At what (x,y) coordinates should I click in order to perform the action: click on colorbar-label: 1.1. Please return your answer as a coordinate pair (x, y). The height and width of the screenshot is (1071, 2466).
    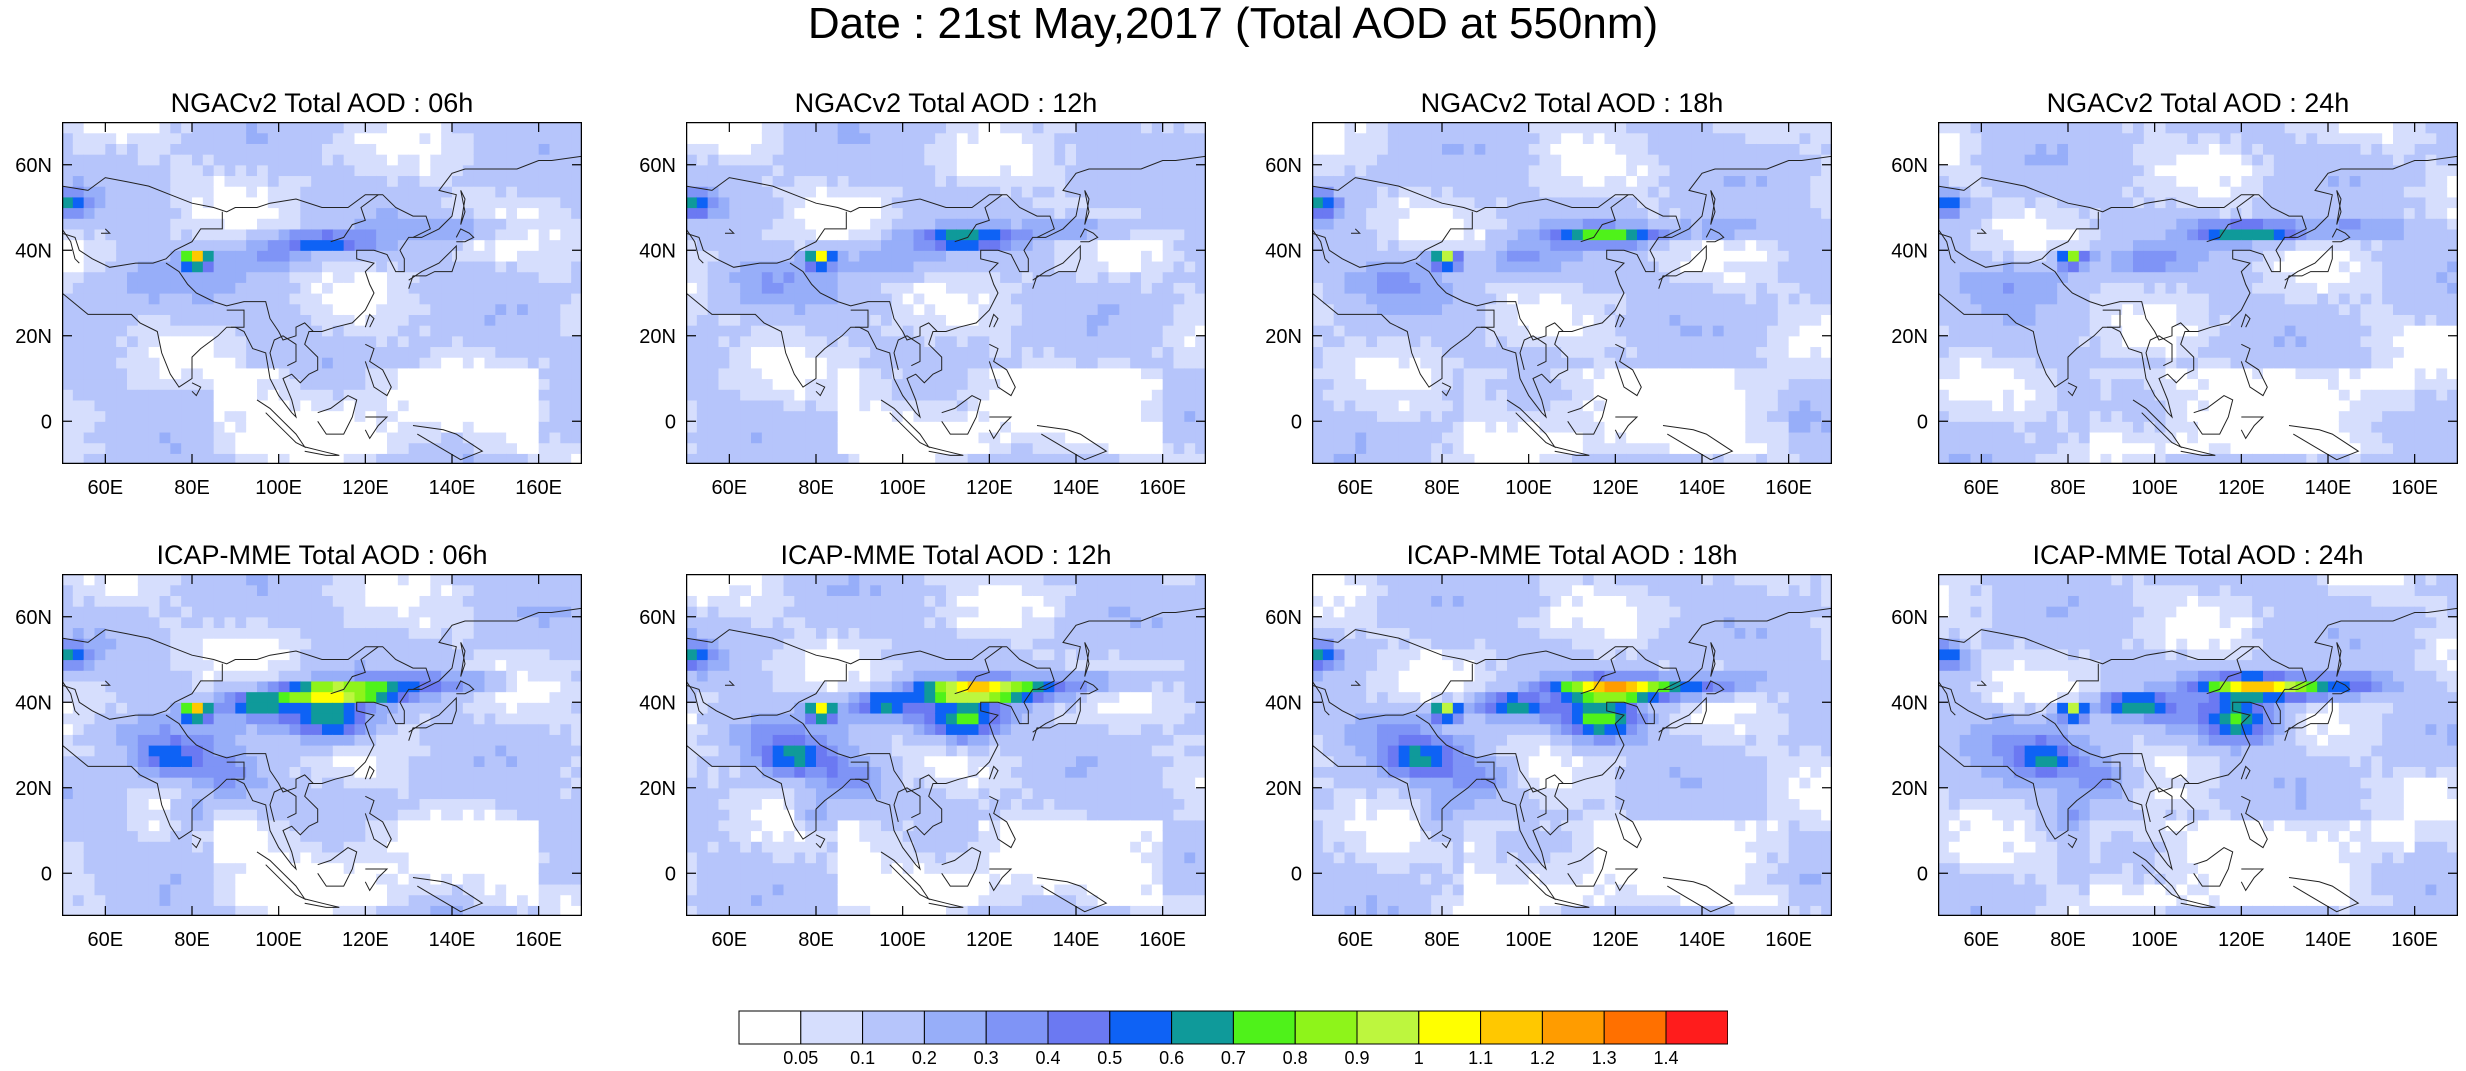
    Looking at the image, I should click on (1480, 1057).